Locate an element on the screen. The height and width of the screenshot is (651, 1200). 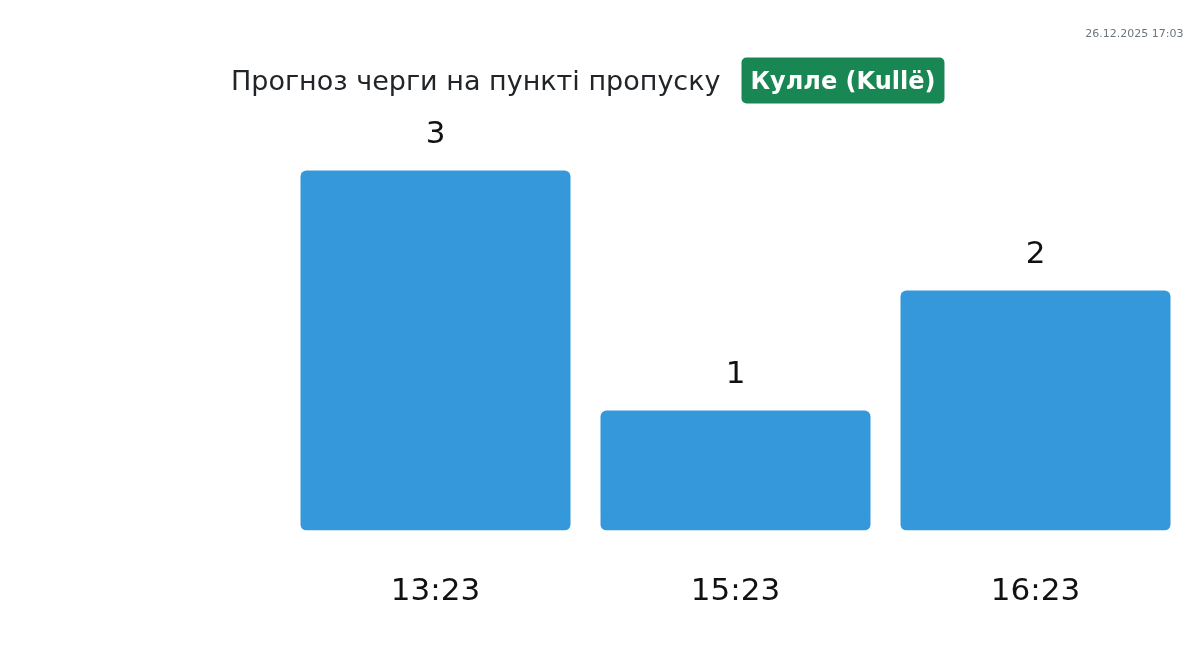
data-label: 2 is located at coordinates (1035, 251).